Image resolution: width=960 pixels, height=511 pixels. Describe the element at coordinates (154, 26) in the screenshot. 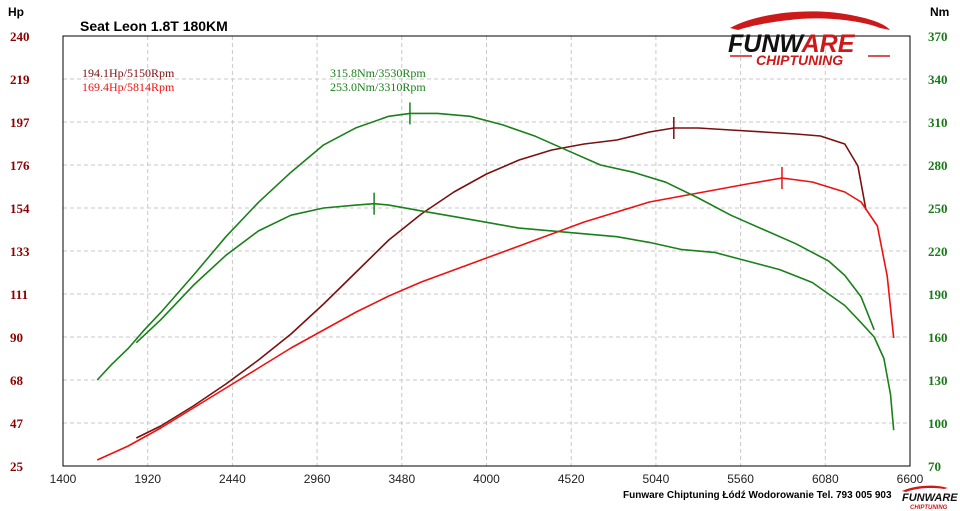

I see `chart-title: Seat Leon 1.8T 180KM` at that location.